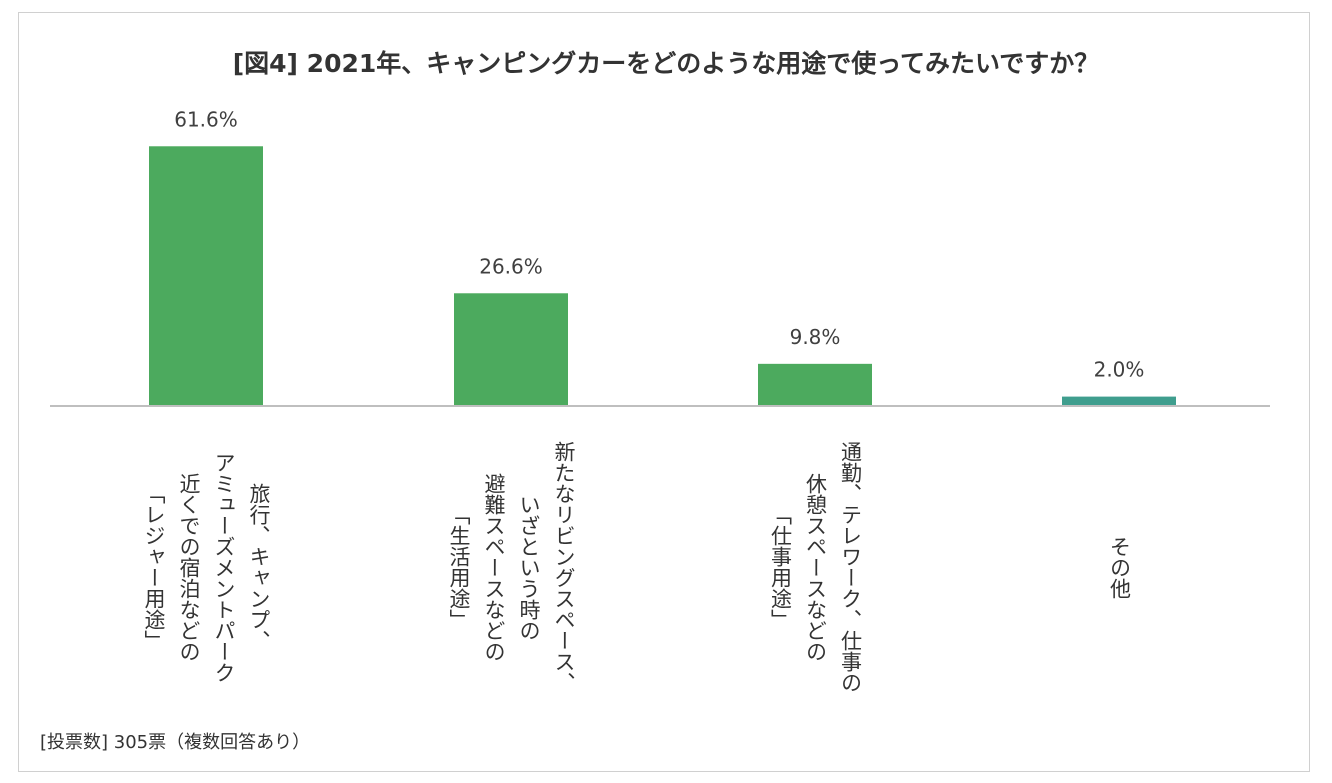  What do you see at coordinates (494, 567) in the screenshot?
I see `category-label-line: 避難スペースなどの` at bounding box center [494, 567].